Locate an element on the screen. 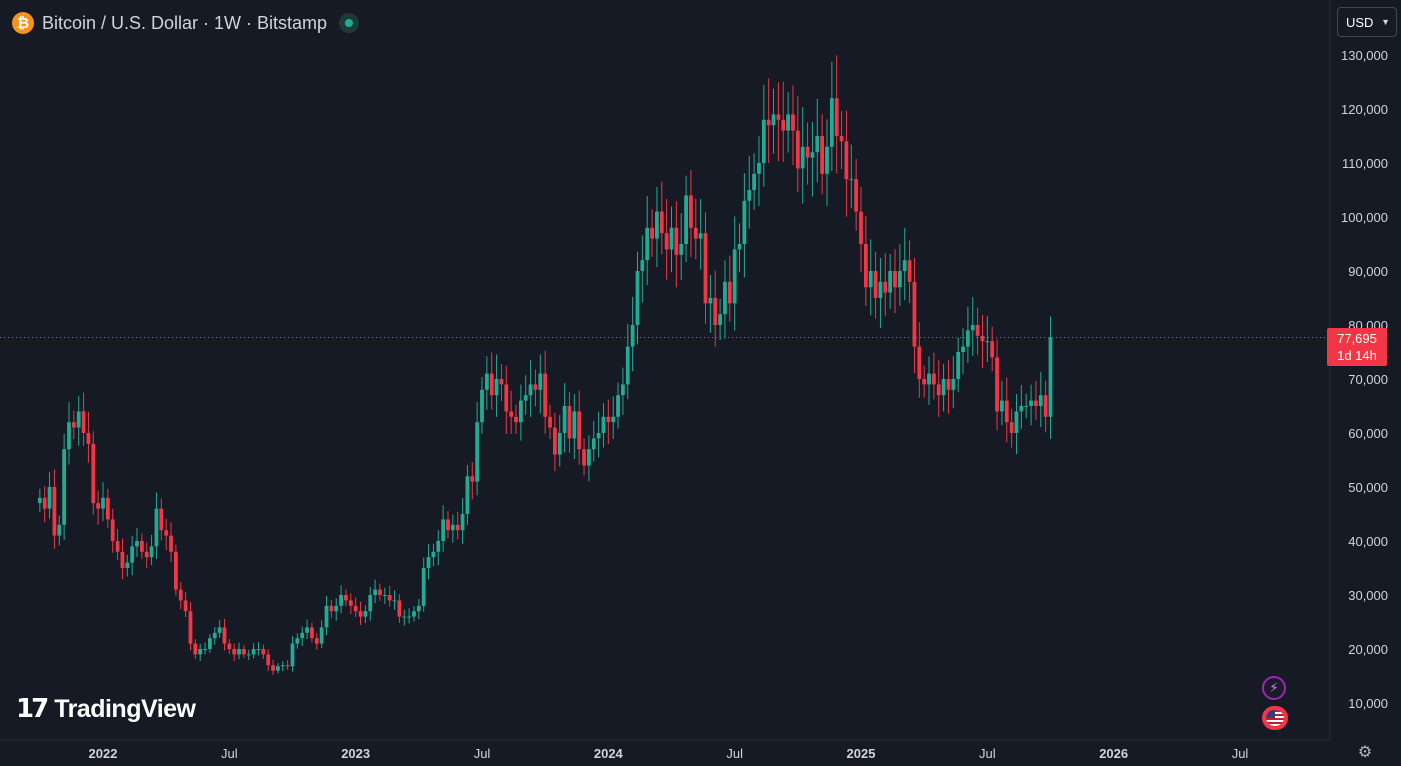 The image size is (1401, 766). y-tick-label: 100,000 is located at coordinates (1364, 217).